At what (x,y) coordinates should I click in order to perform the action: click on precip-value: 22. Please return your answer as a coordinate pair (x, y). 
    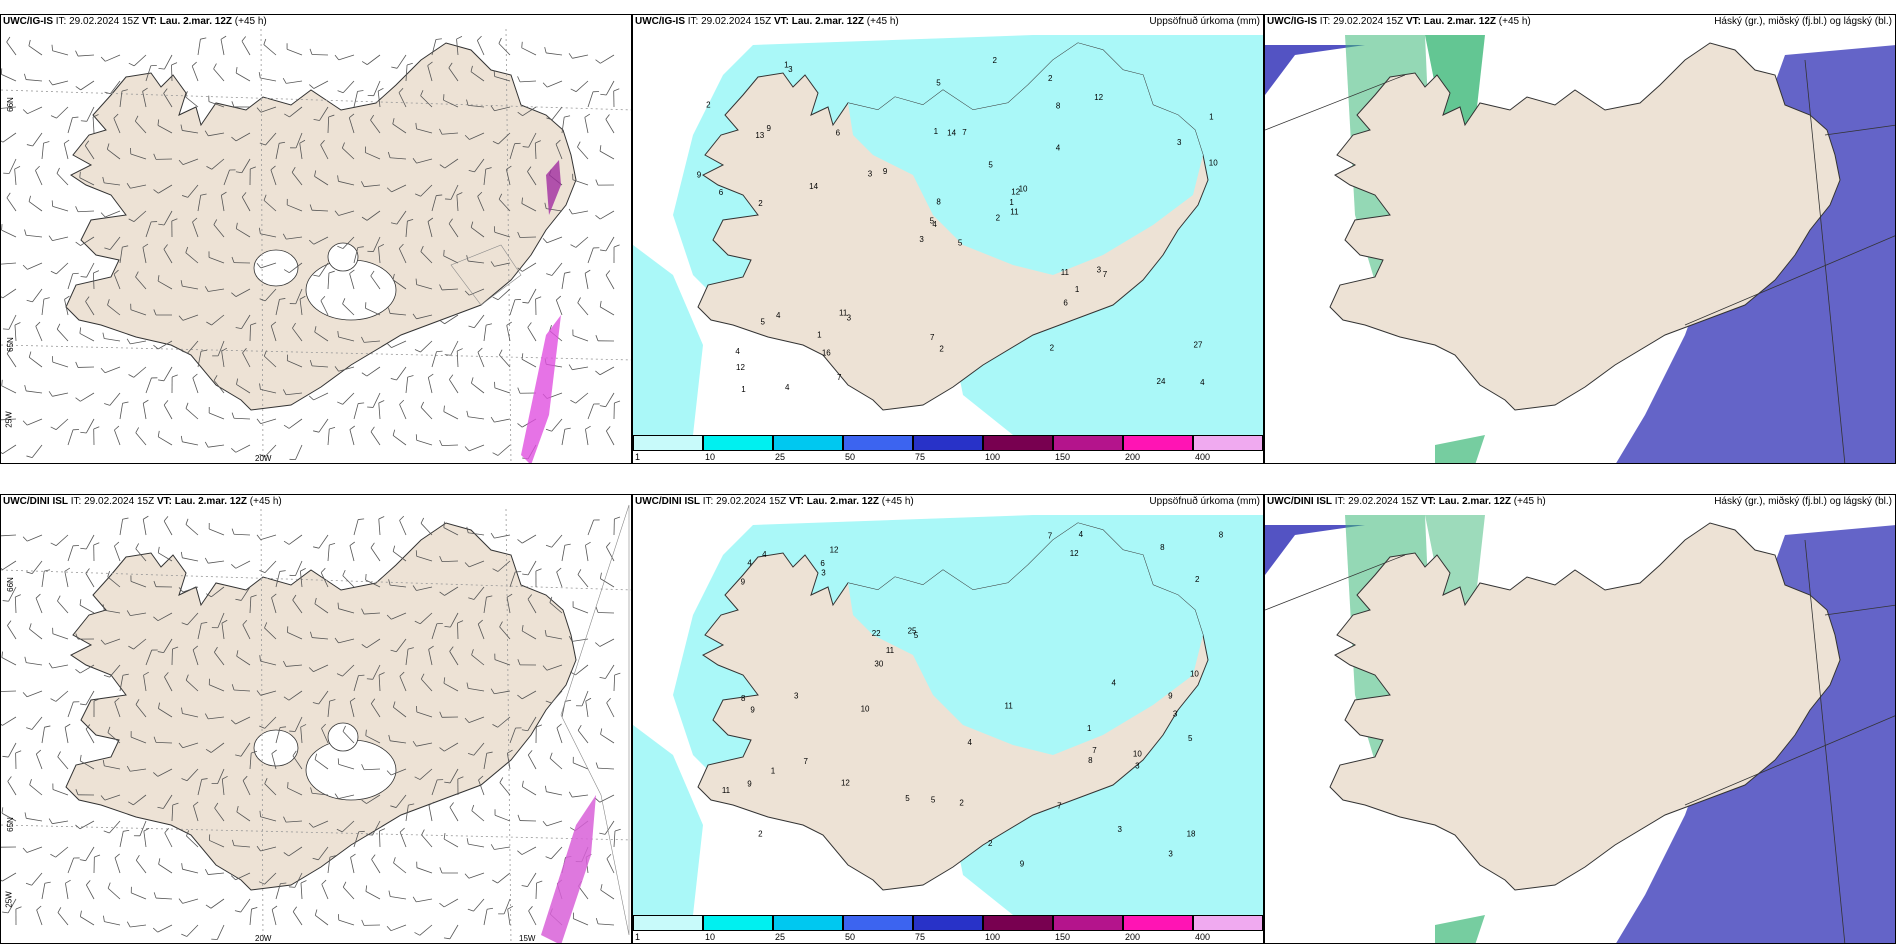
    Looking at the image, I should click on (876, 633).